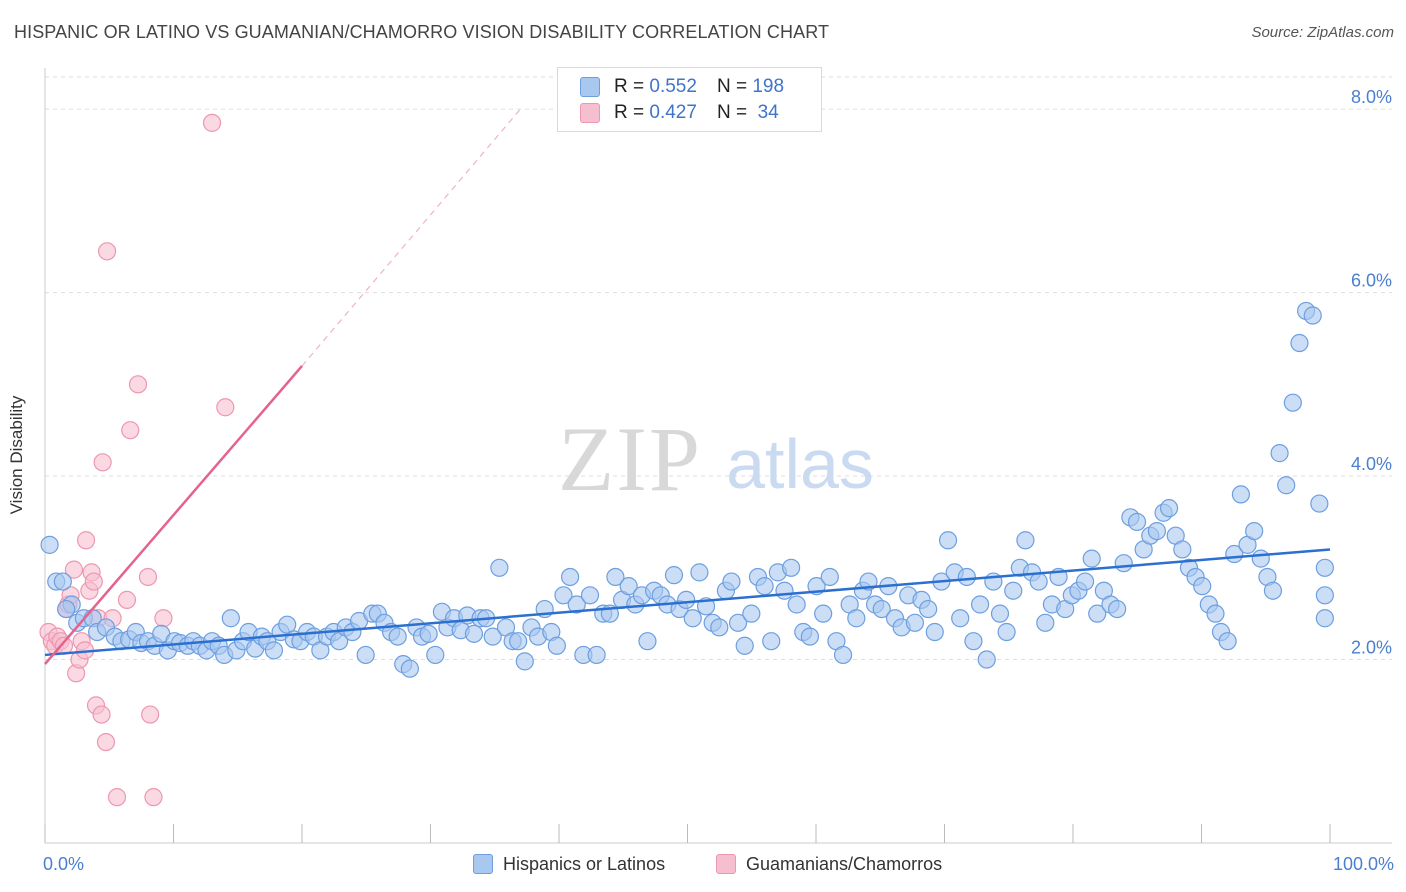 Image resolution: width=1406 pixels, height=892 pixels. Describe the element at coordinates (1371, 281) in the screenshot. I see `y-tick-label: 6.0%` at that location.